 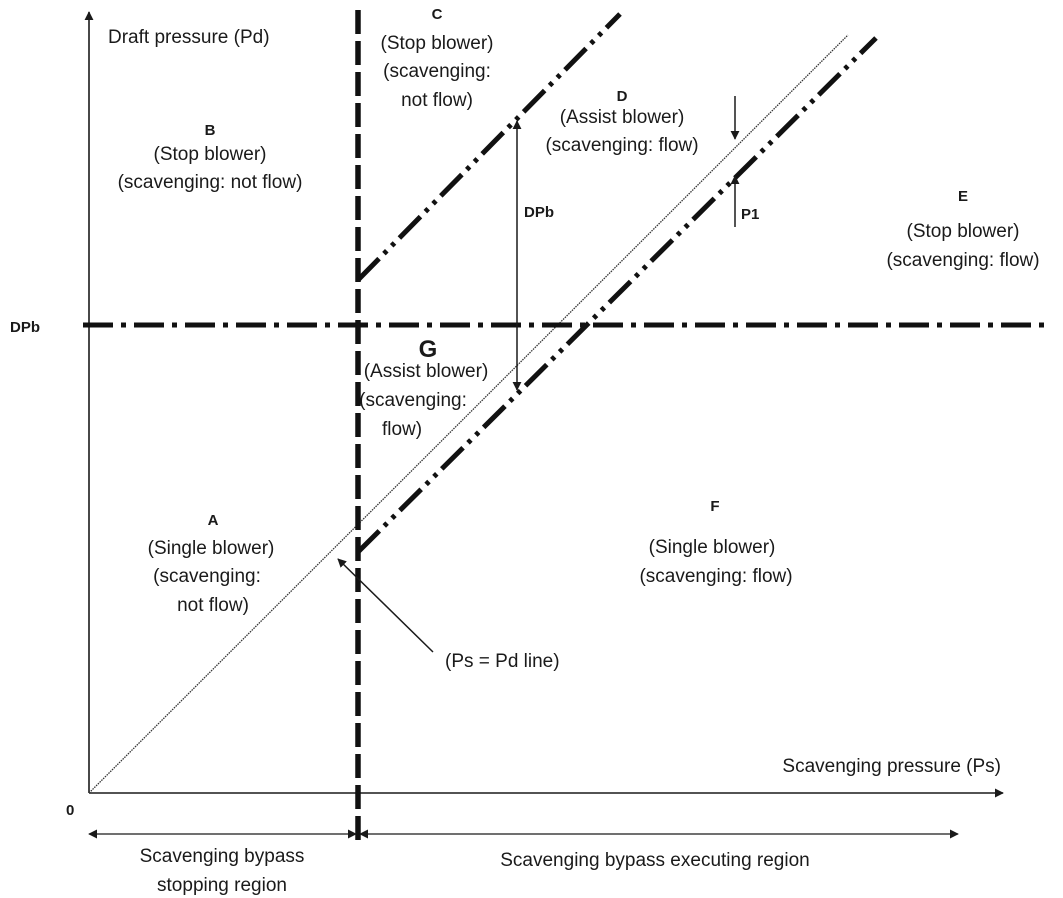 I want to click on x-axis-label: Scavenging pressure (Ps), so click(x=891, y=766).